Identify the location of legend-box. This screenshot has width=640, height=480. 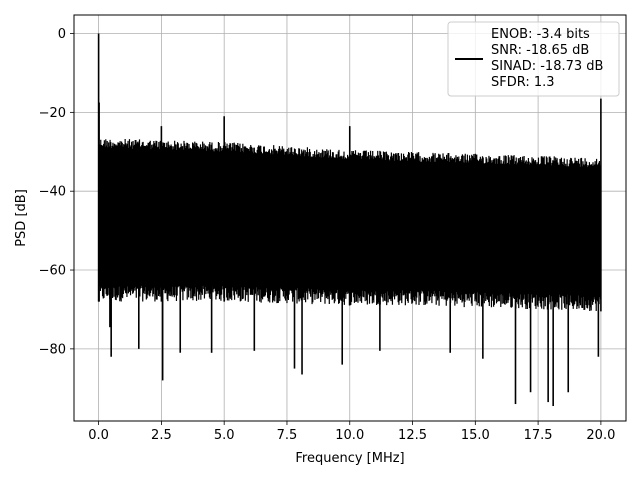
(533, 59).